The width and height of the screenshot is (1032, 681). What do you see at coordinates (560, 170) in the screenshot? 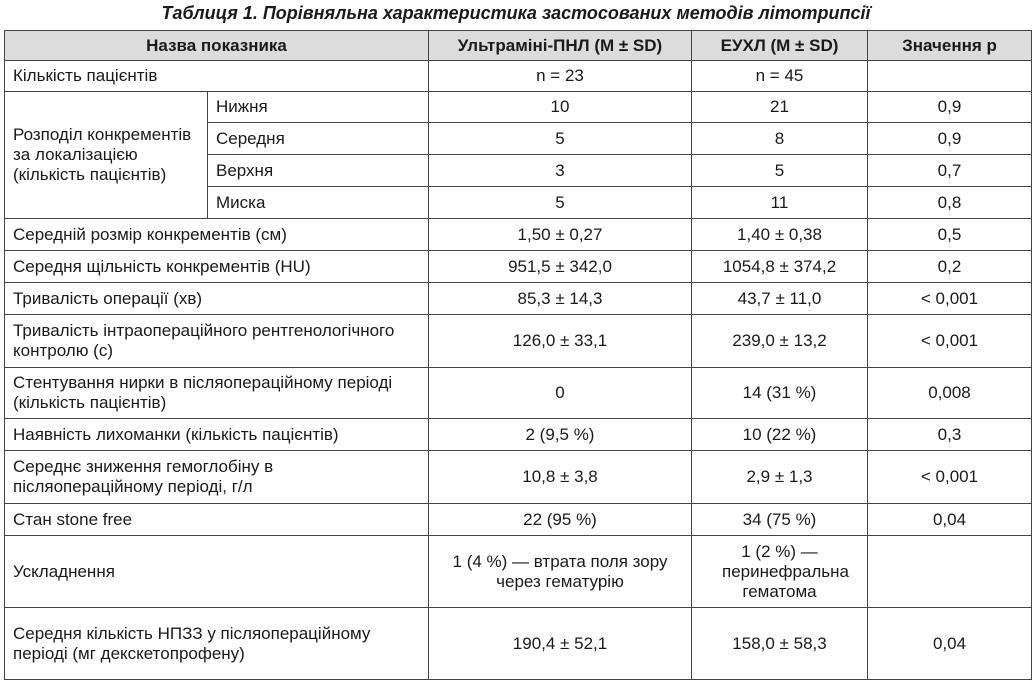
I see `cell-ultra: 3` at bounding box center [560, 170].